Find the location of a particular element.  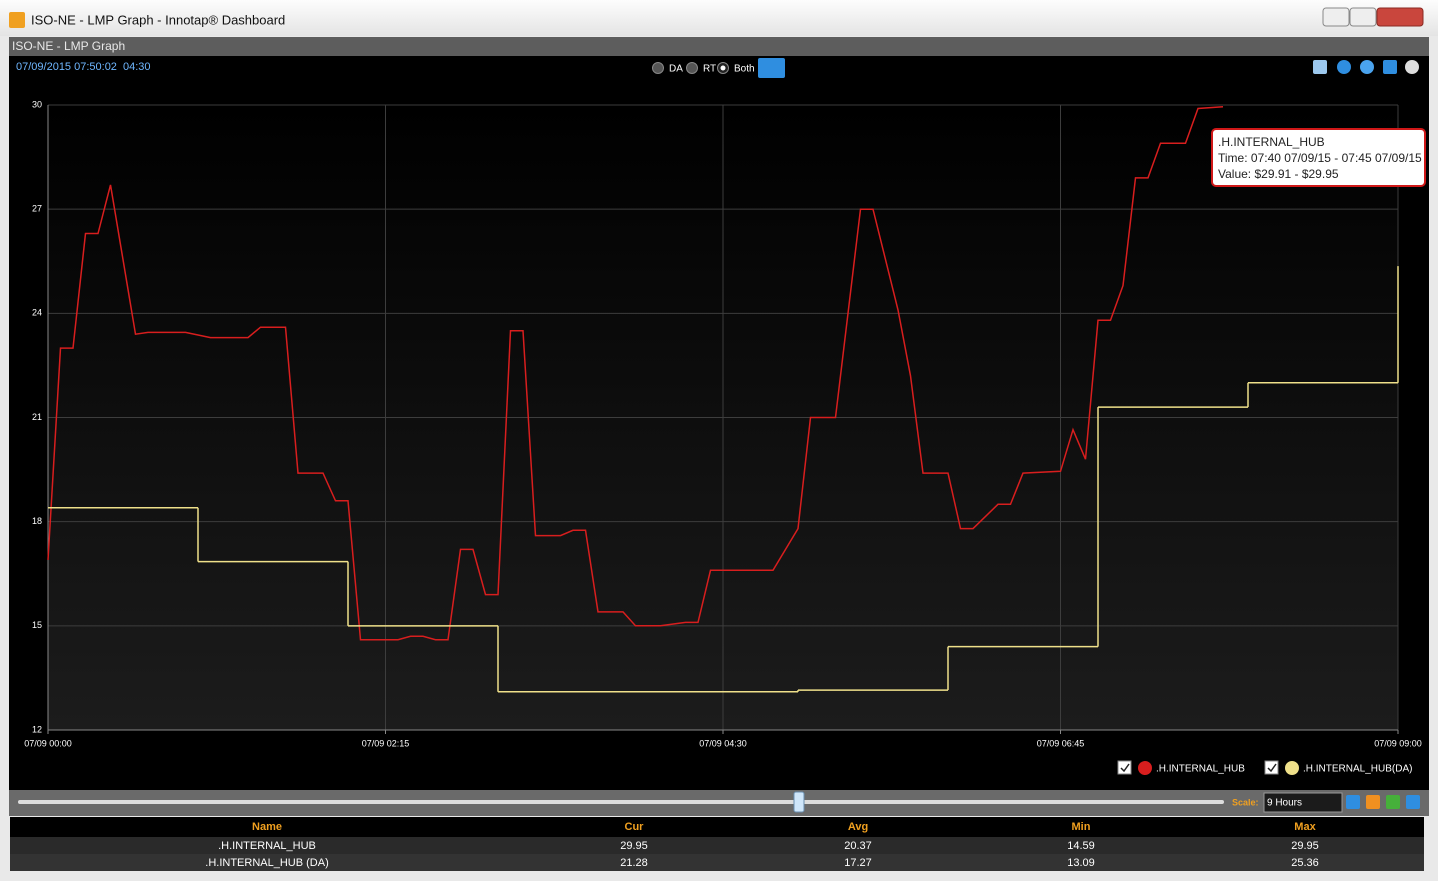

scale-value: 9 Hours is located at coordinates (1284, 803).